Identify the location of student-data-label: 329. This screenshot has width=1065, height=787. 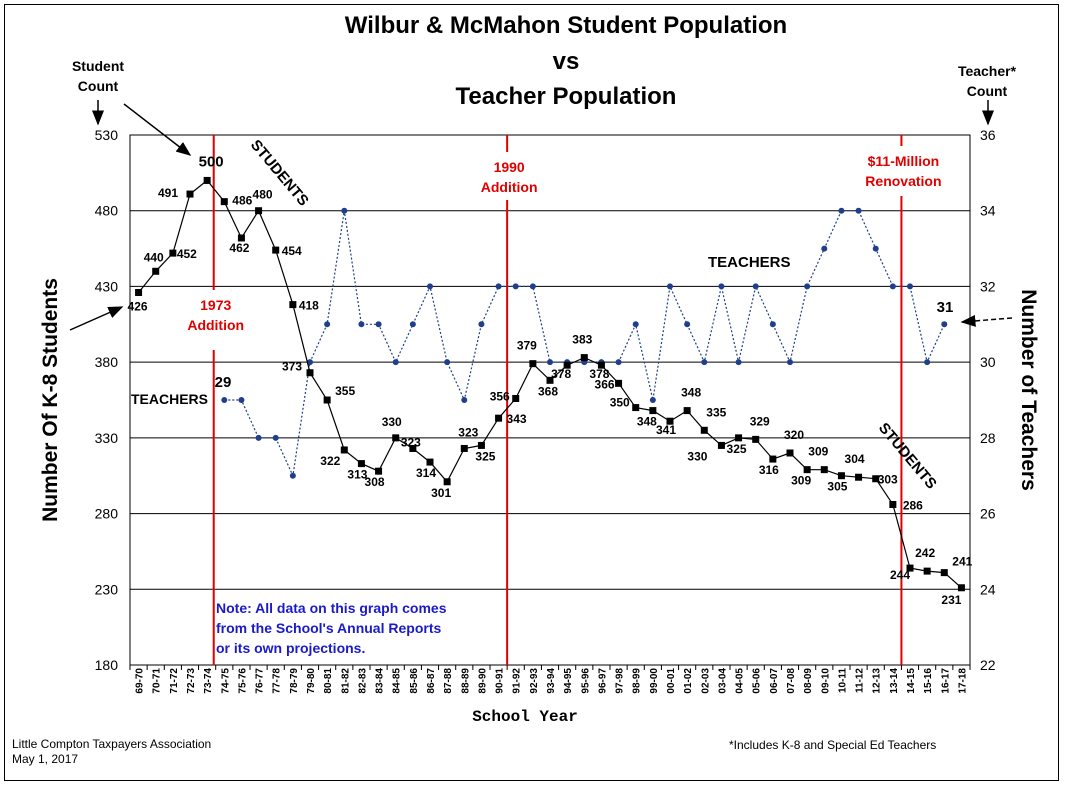
(760, 421).